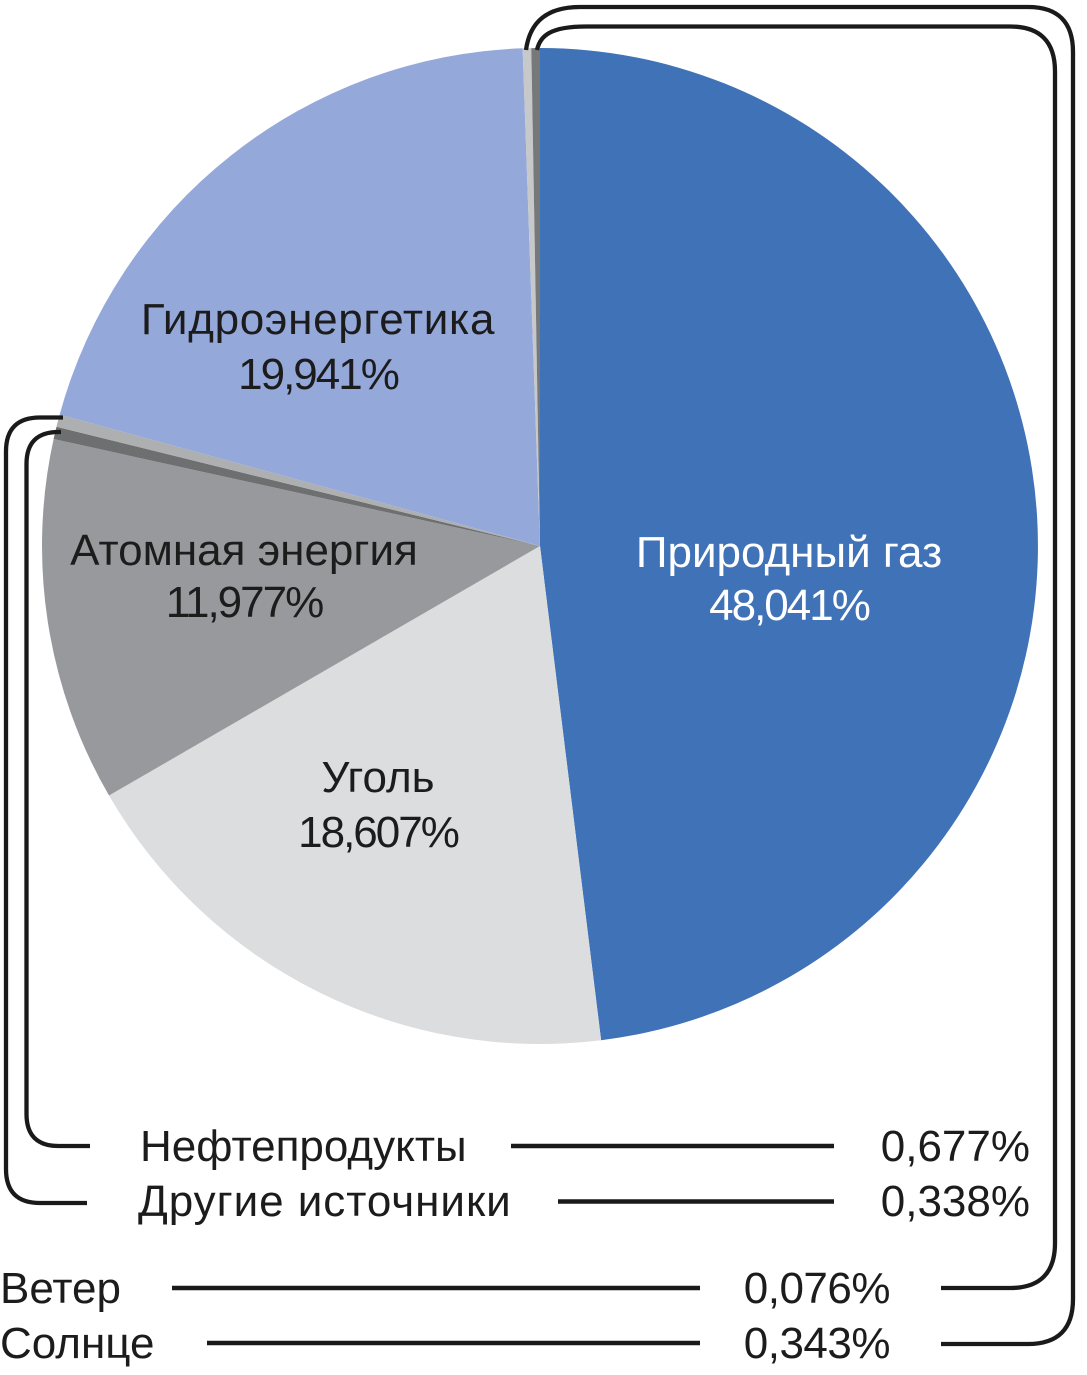 The width and height of the screenshot is (1087, 1375). I want to click on svg-text: 19,941%, so click(318, 374).